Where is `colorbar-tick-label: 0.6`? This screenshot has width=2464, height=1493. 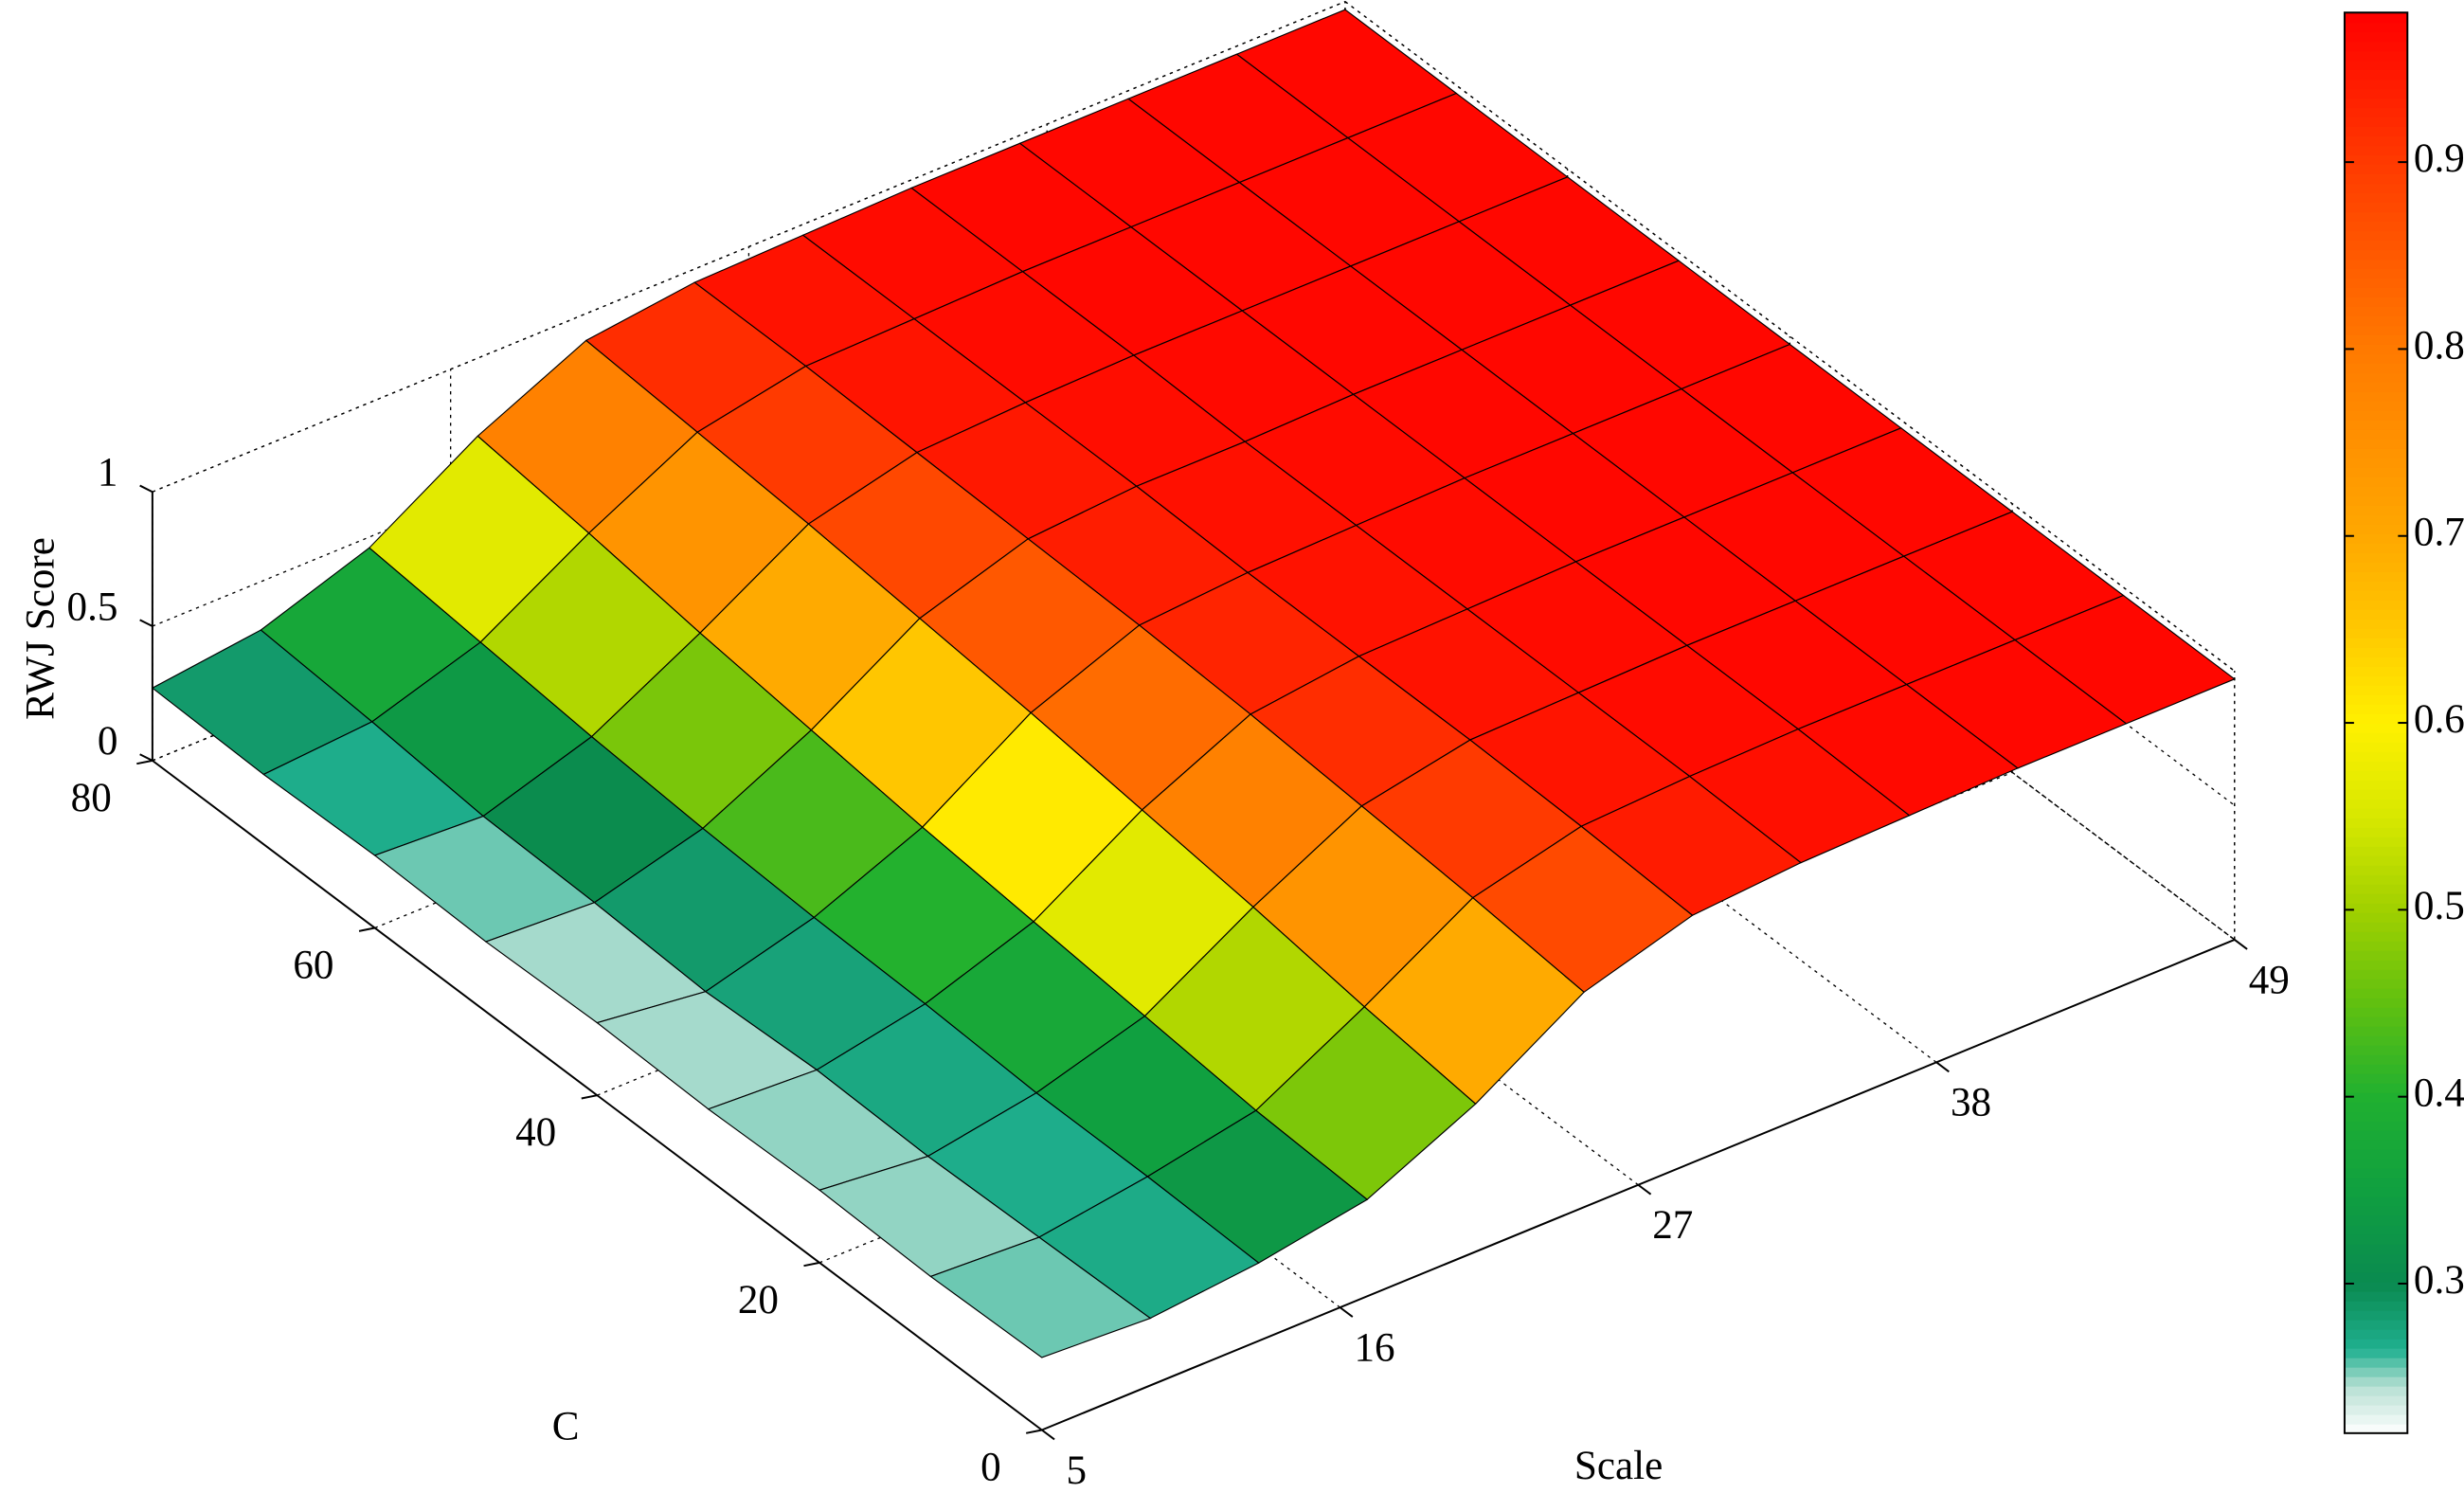 colorbar-tick-label: 0.6 is located at coordinates (2439, 720).